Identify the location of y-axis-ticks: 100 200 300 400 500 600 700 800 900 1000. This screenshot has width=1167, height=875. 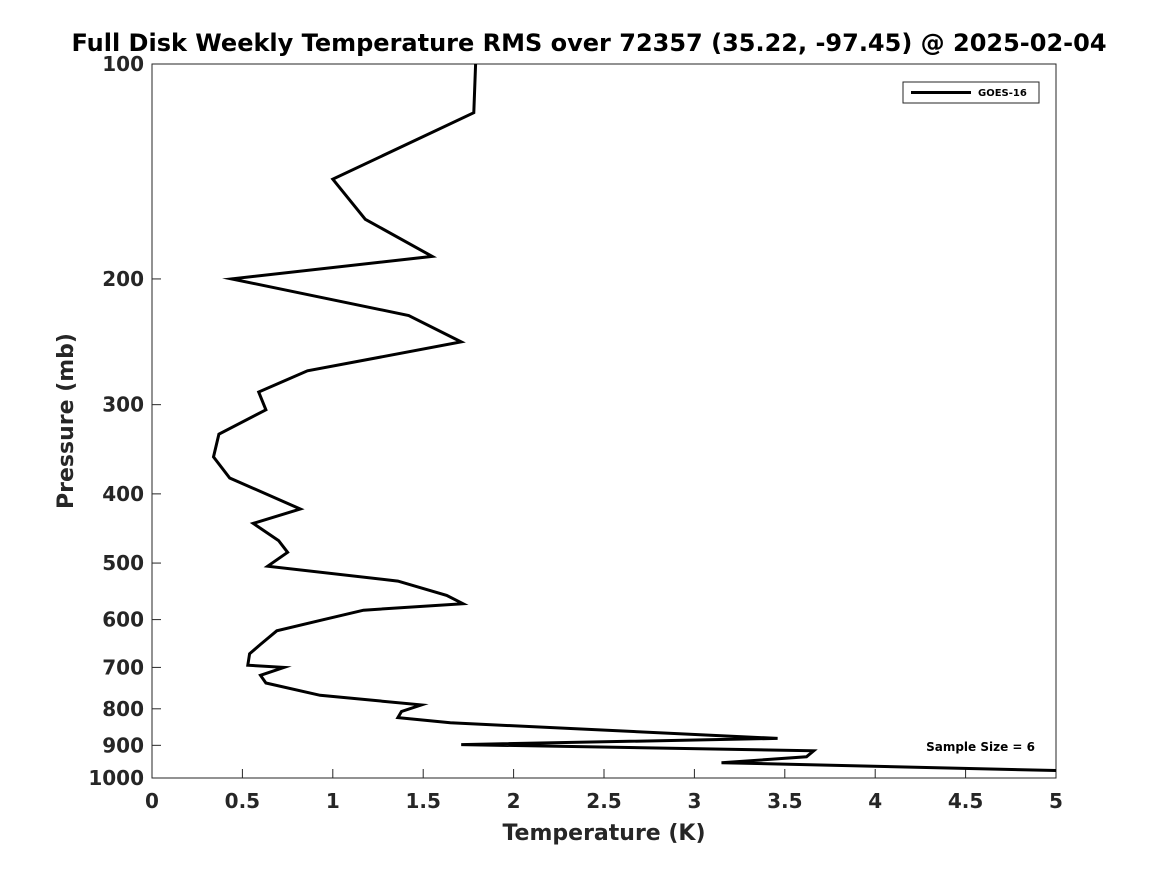
(124, 421).